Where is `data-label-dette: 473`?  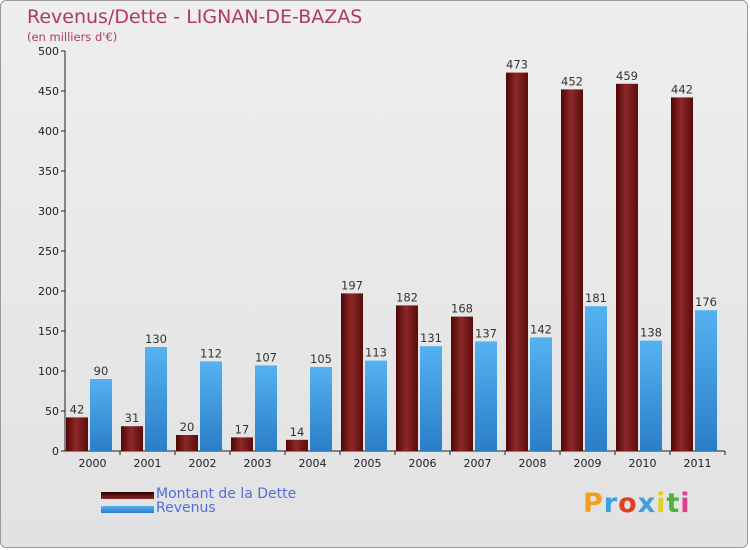 data-label-dette: 473 is located at coordinates (517, 65).